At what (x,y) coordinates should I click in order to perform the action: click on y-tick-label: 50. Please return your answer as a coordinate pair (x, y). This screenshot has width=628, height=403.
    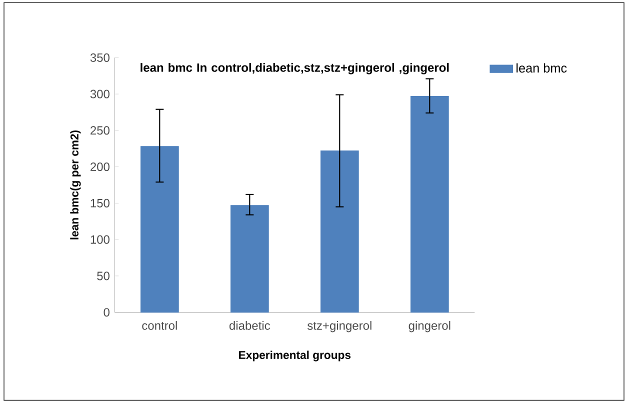
    Looking at the image, I should click on (103, 276).